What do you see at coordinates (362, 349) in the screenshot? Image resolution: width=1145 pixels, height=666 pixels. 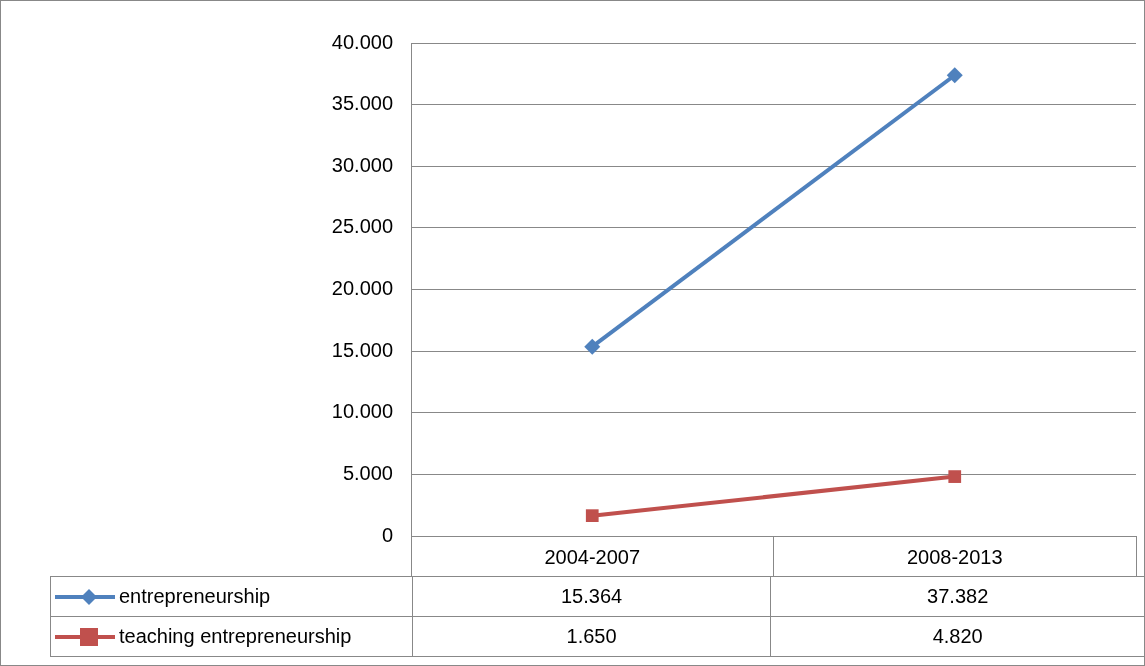 I see `y-tick-label: 15.000` at bounding box center [362, 349].